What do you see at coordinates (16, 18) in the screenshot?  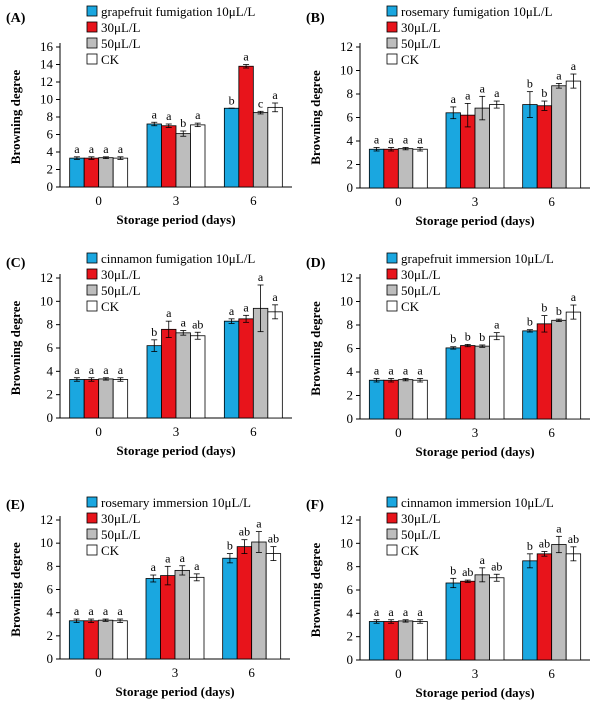 I see `panel-label: (A)` at bounding box center [16, 18].